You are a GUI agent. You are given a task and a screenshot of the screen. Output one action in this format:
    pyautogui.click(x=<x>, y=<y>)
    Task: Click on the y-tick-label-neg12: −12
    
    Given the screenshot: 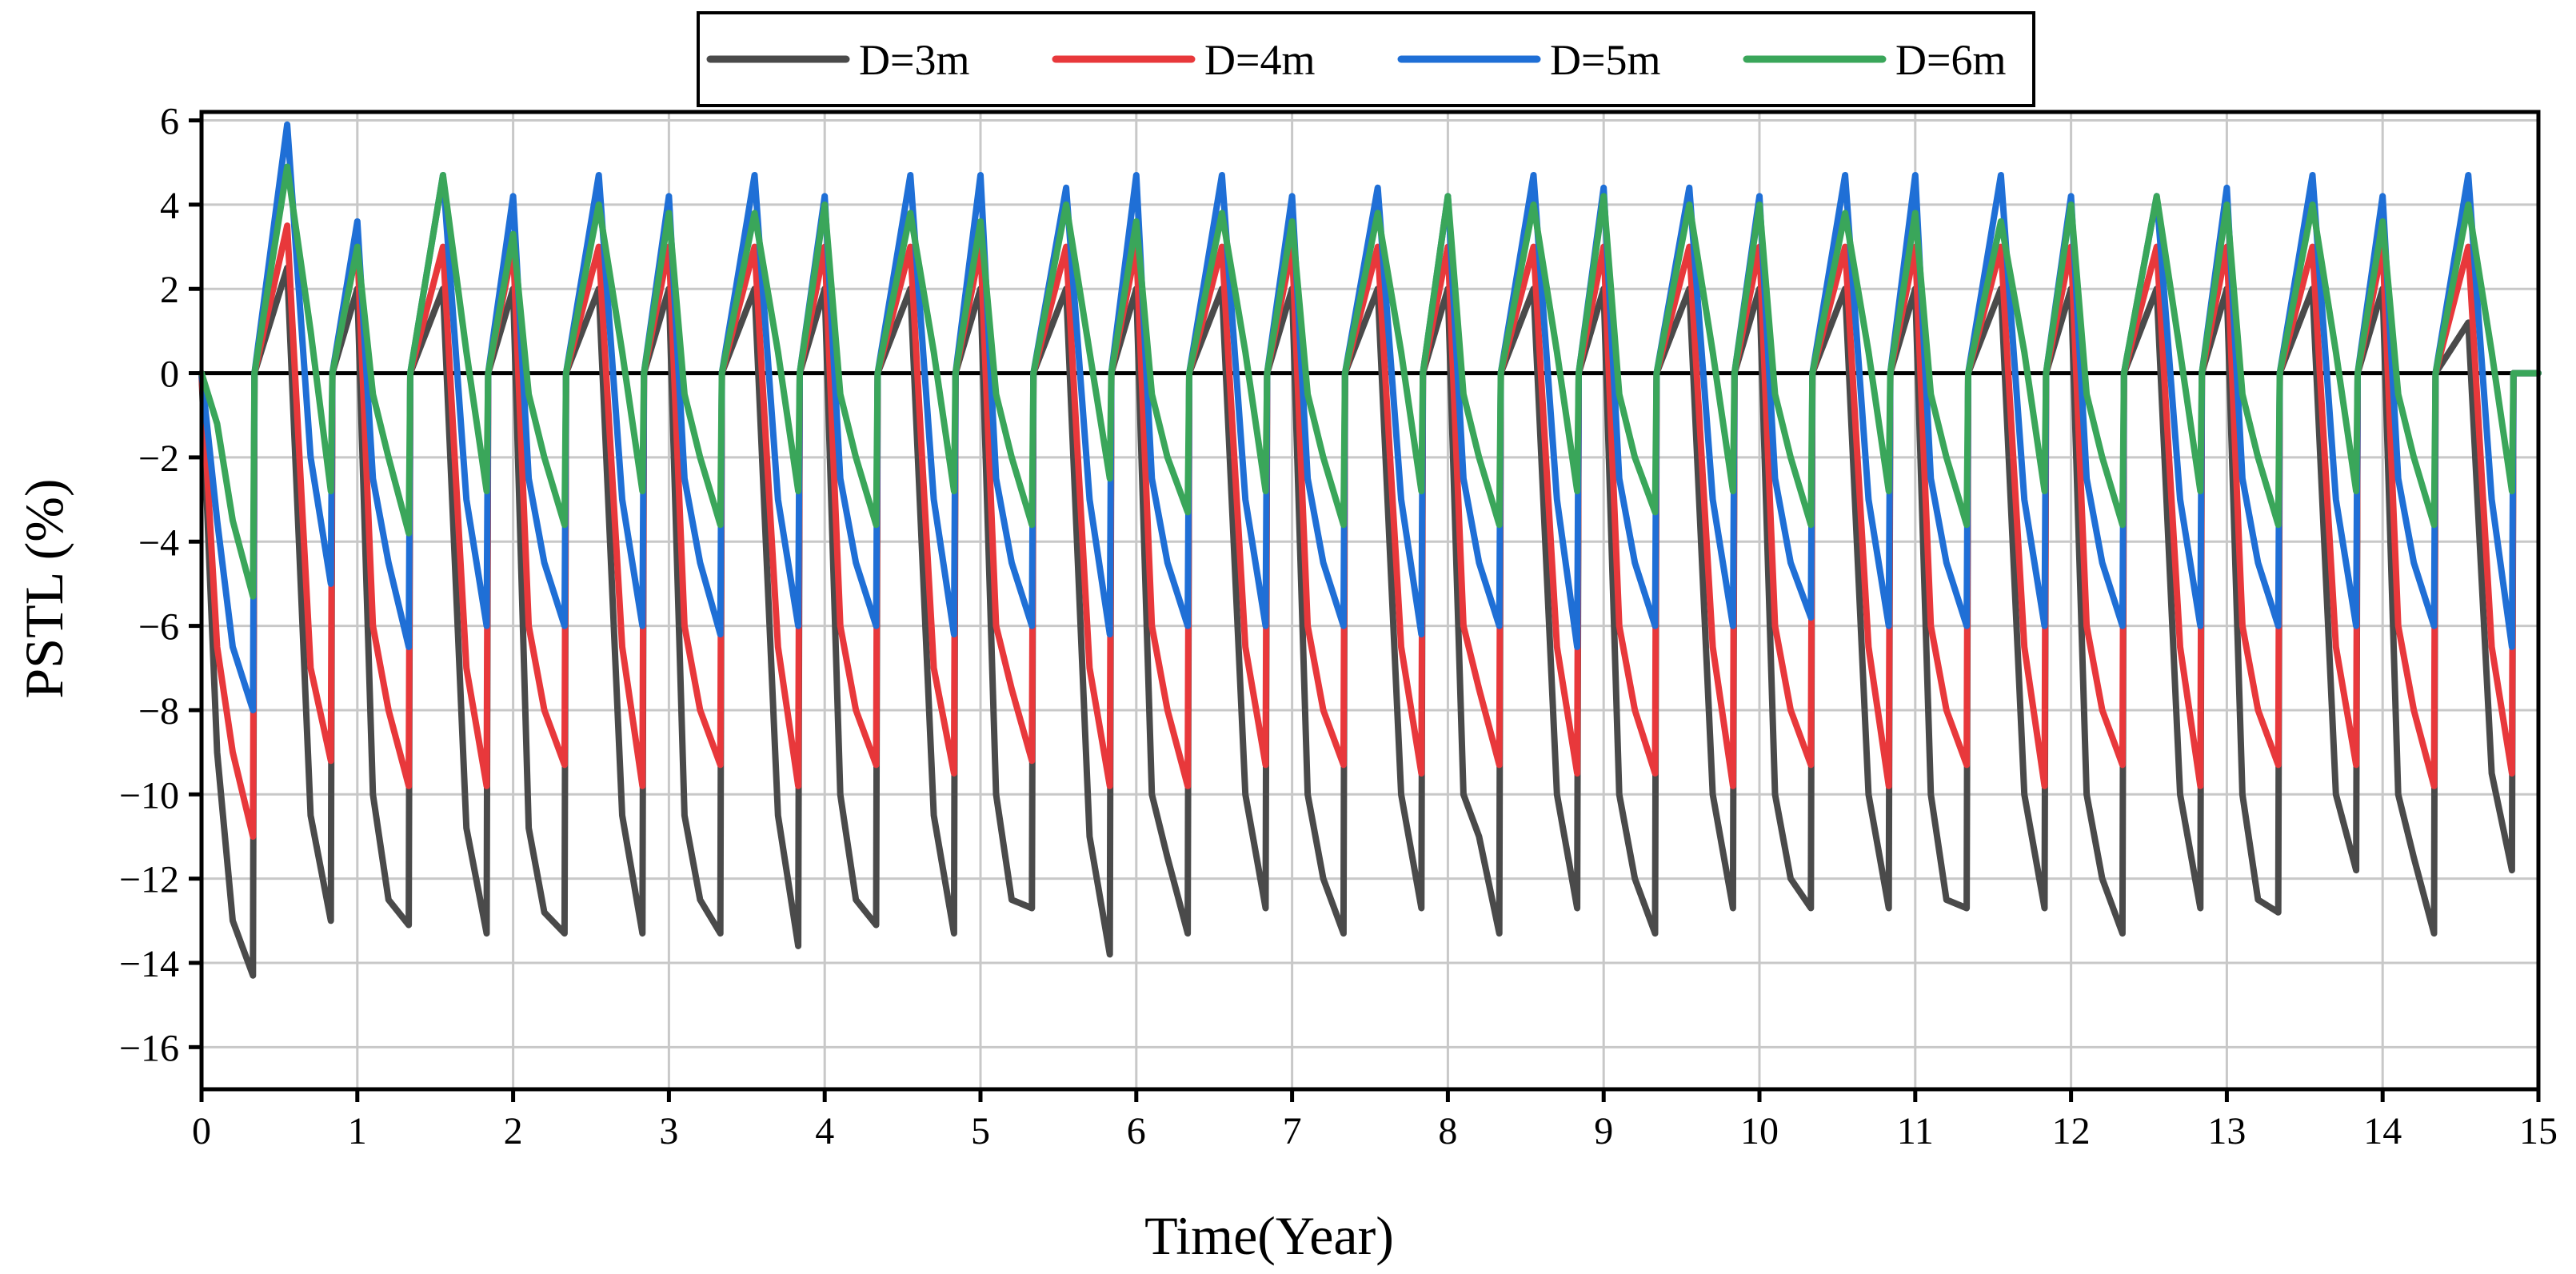 What is the action you would take?
    pyautogui.click(x=149, y=880)
    